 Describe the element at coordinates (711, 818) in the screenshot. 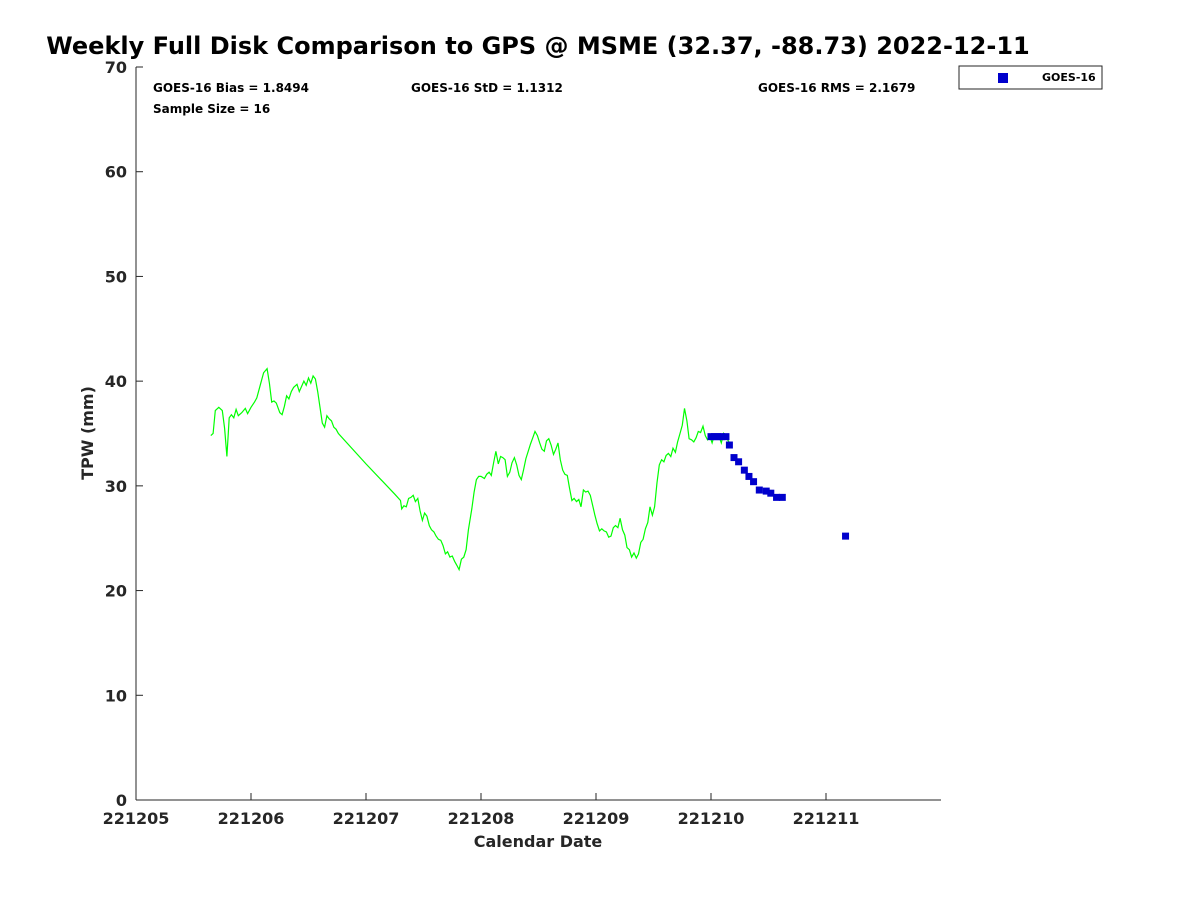

I see `x-tick-label: 221210` at that location.